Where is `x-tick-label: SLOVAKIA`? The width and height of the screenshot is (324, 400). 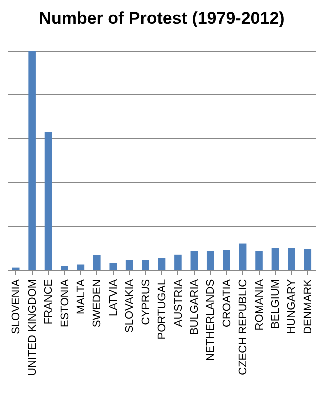 x-tick-label: SLOVAKIA is located at coordinates (130, 306).